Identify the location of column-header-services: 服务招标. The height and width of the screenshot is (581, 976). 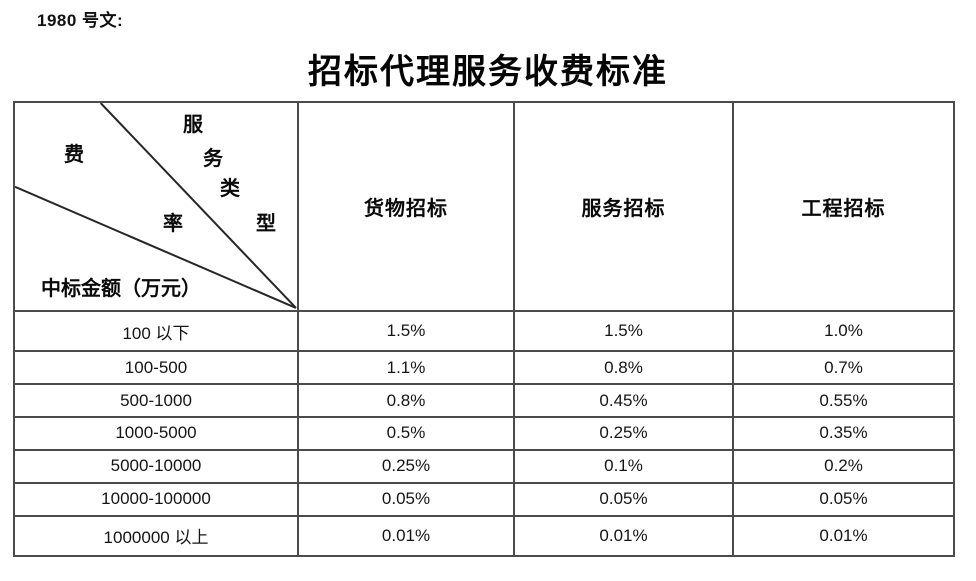
(623, 206).